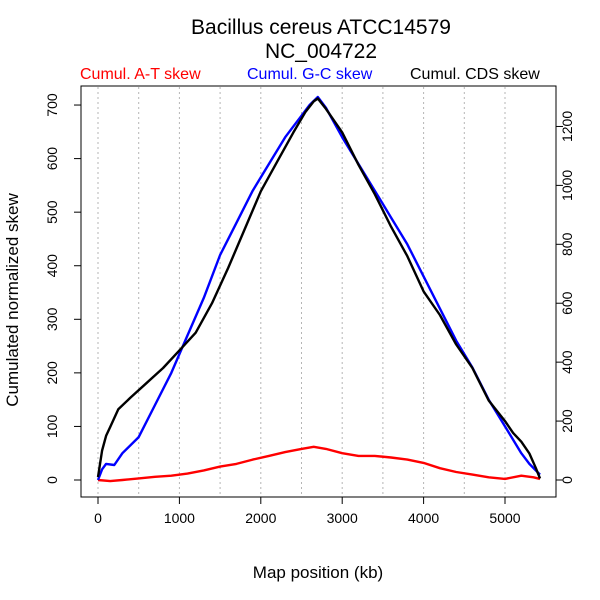  What do you see at coordinates (52, 319) in the screenshot?
I see `y-left-tick-label: 300` at bounding box center [52, 319].